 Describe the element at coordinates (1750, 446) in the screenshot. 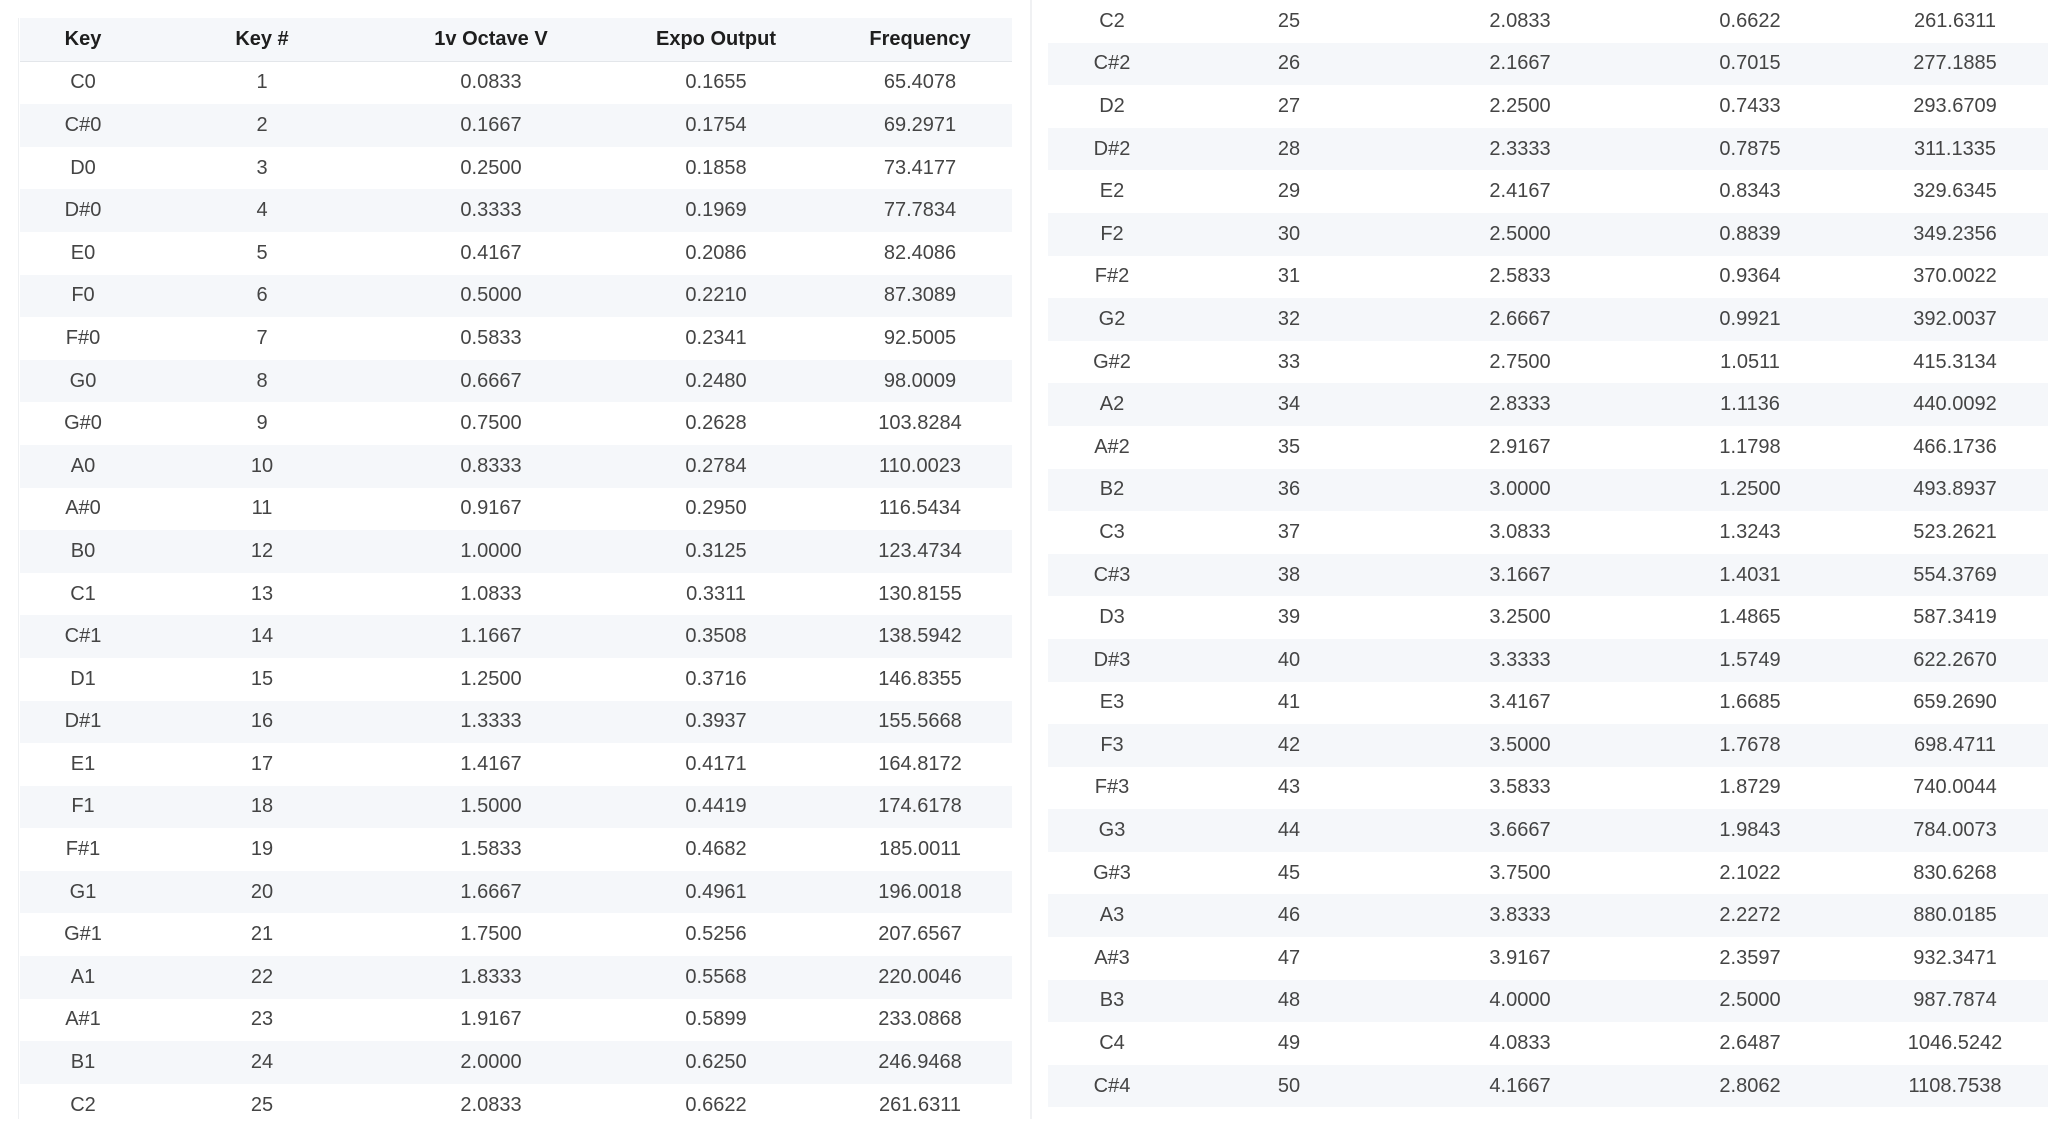

I see `cell-expo-output: 1.1798` at that location.